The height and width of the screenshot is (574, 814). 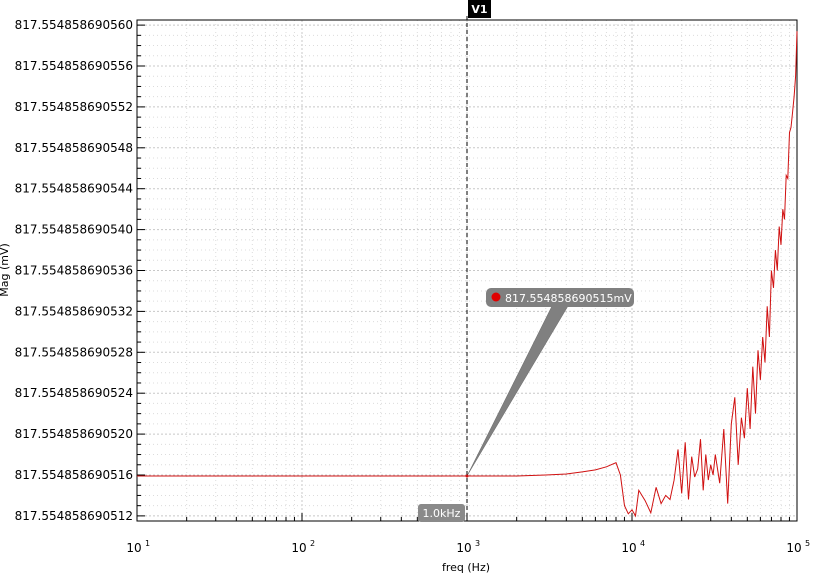 I want to click on x-tick-exponent: 2, so click(x=312, y=543).